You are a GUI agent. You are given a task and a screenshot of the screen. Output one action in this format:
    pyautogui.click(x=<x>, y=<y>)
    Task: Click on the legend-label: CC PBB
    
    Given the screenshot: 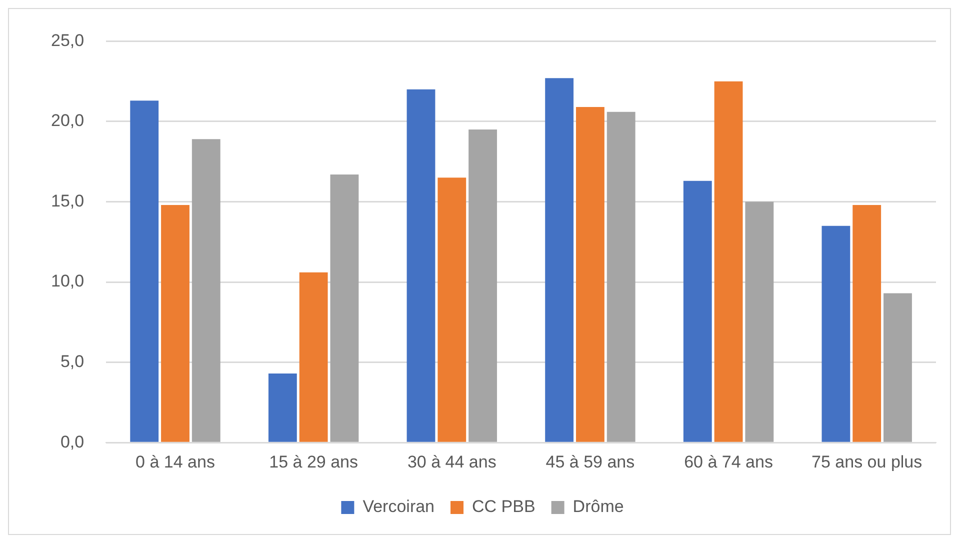 What is the action you would take?
    pyautogui.click(x=504, y=506)
    